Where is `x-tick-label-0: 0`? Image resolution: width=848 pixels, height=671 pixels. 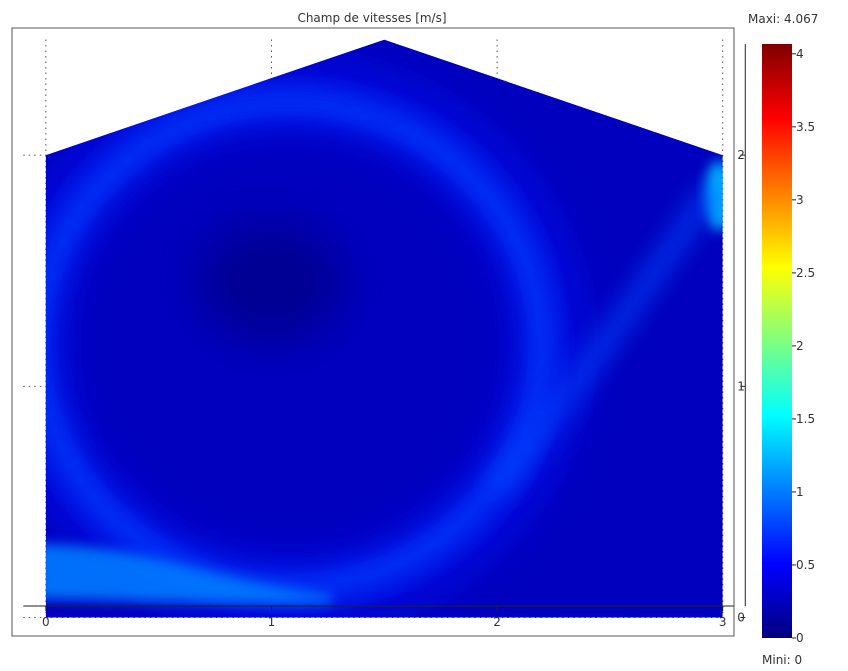 x-tick-label-0: 0 is located at coordinates (46, 622).